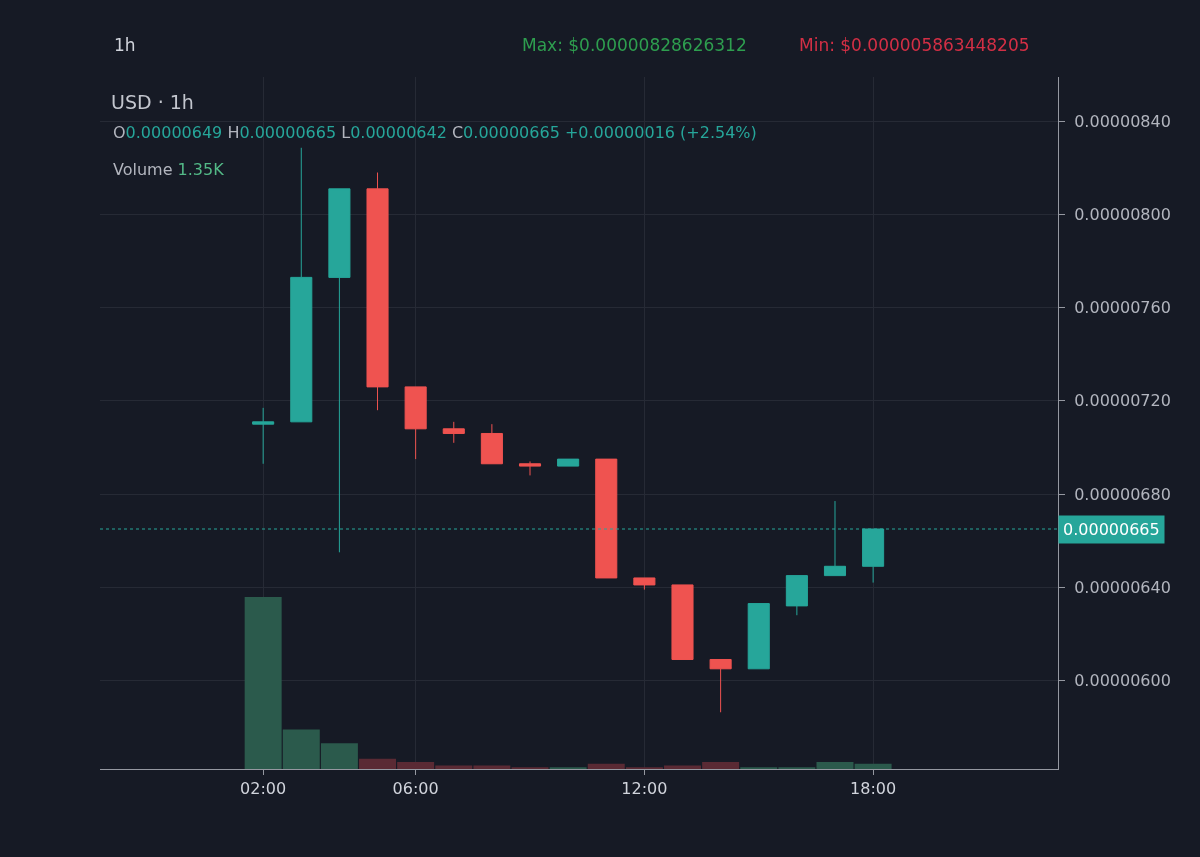 The width and height of the screenshot is (1200, 857). What do you see at coordinates (634, 45) in the screenshot?
I see `text: Max: $0.00000828626312` at bounding box center [634, 45].